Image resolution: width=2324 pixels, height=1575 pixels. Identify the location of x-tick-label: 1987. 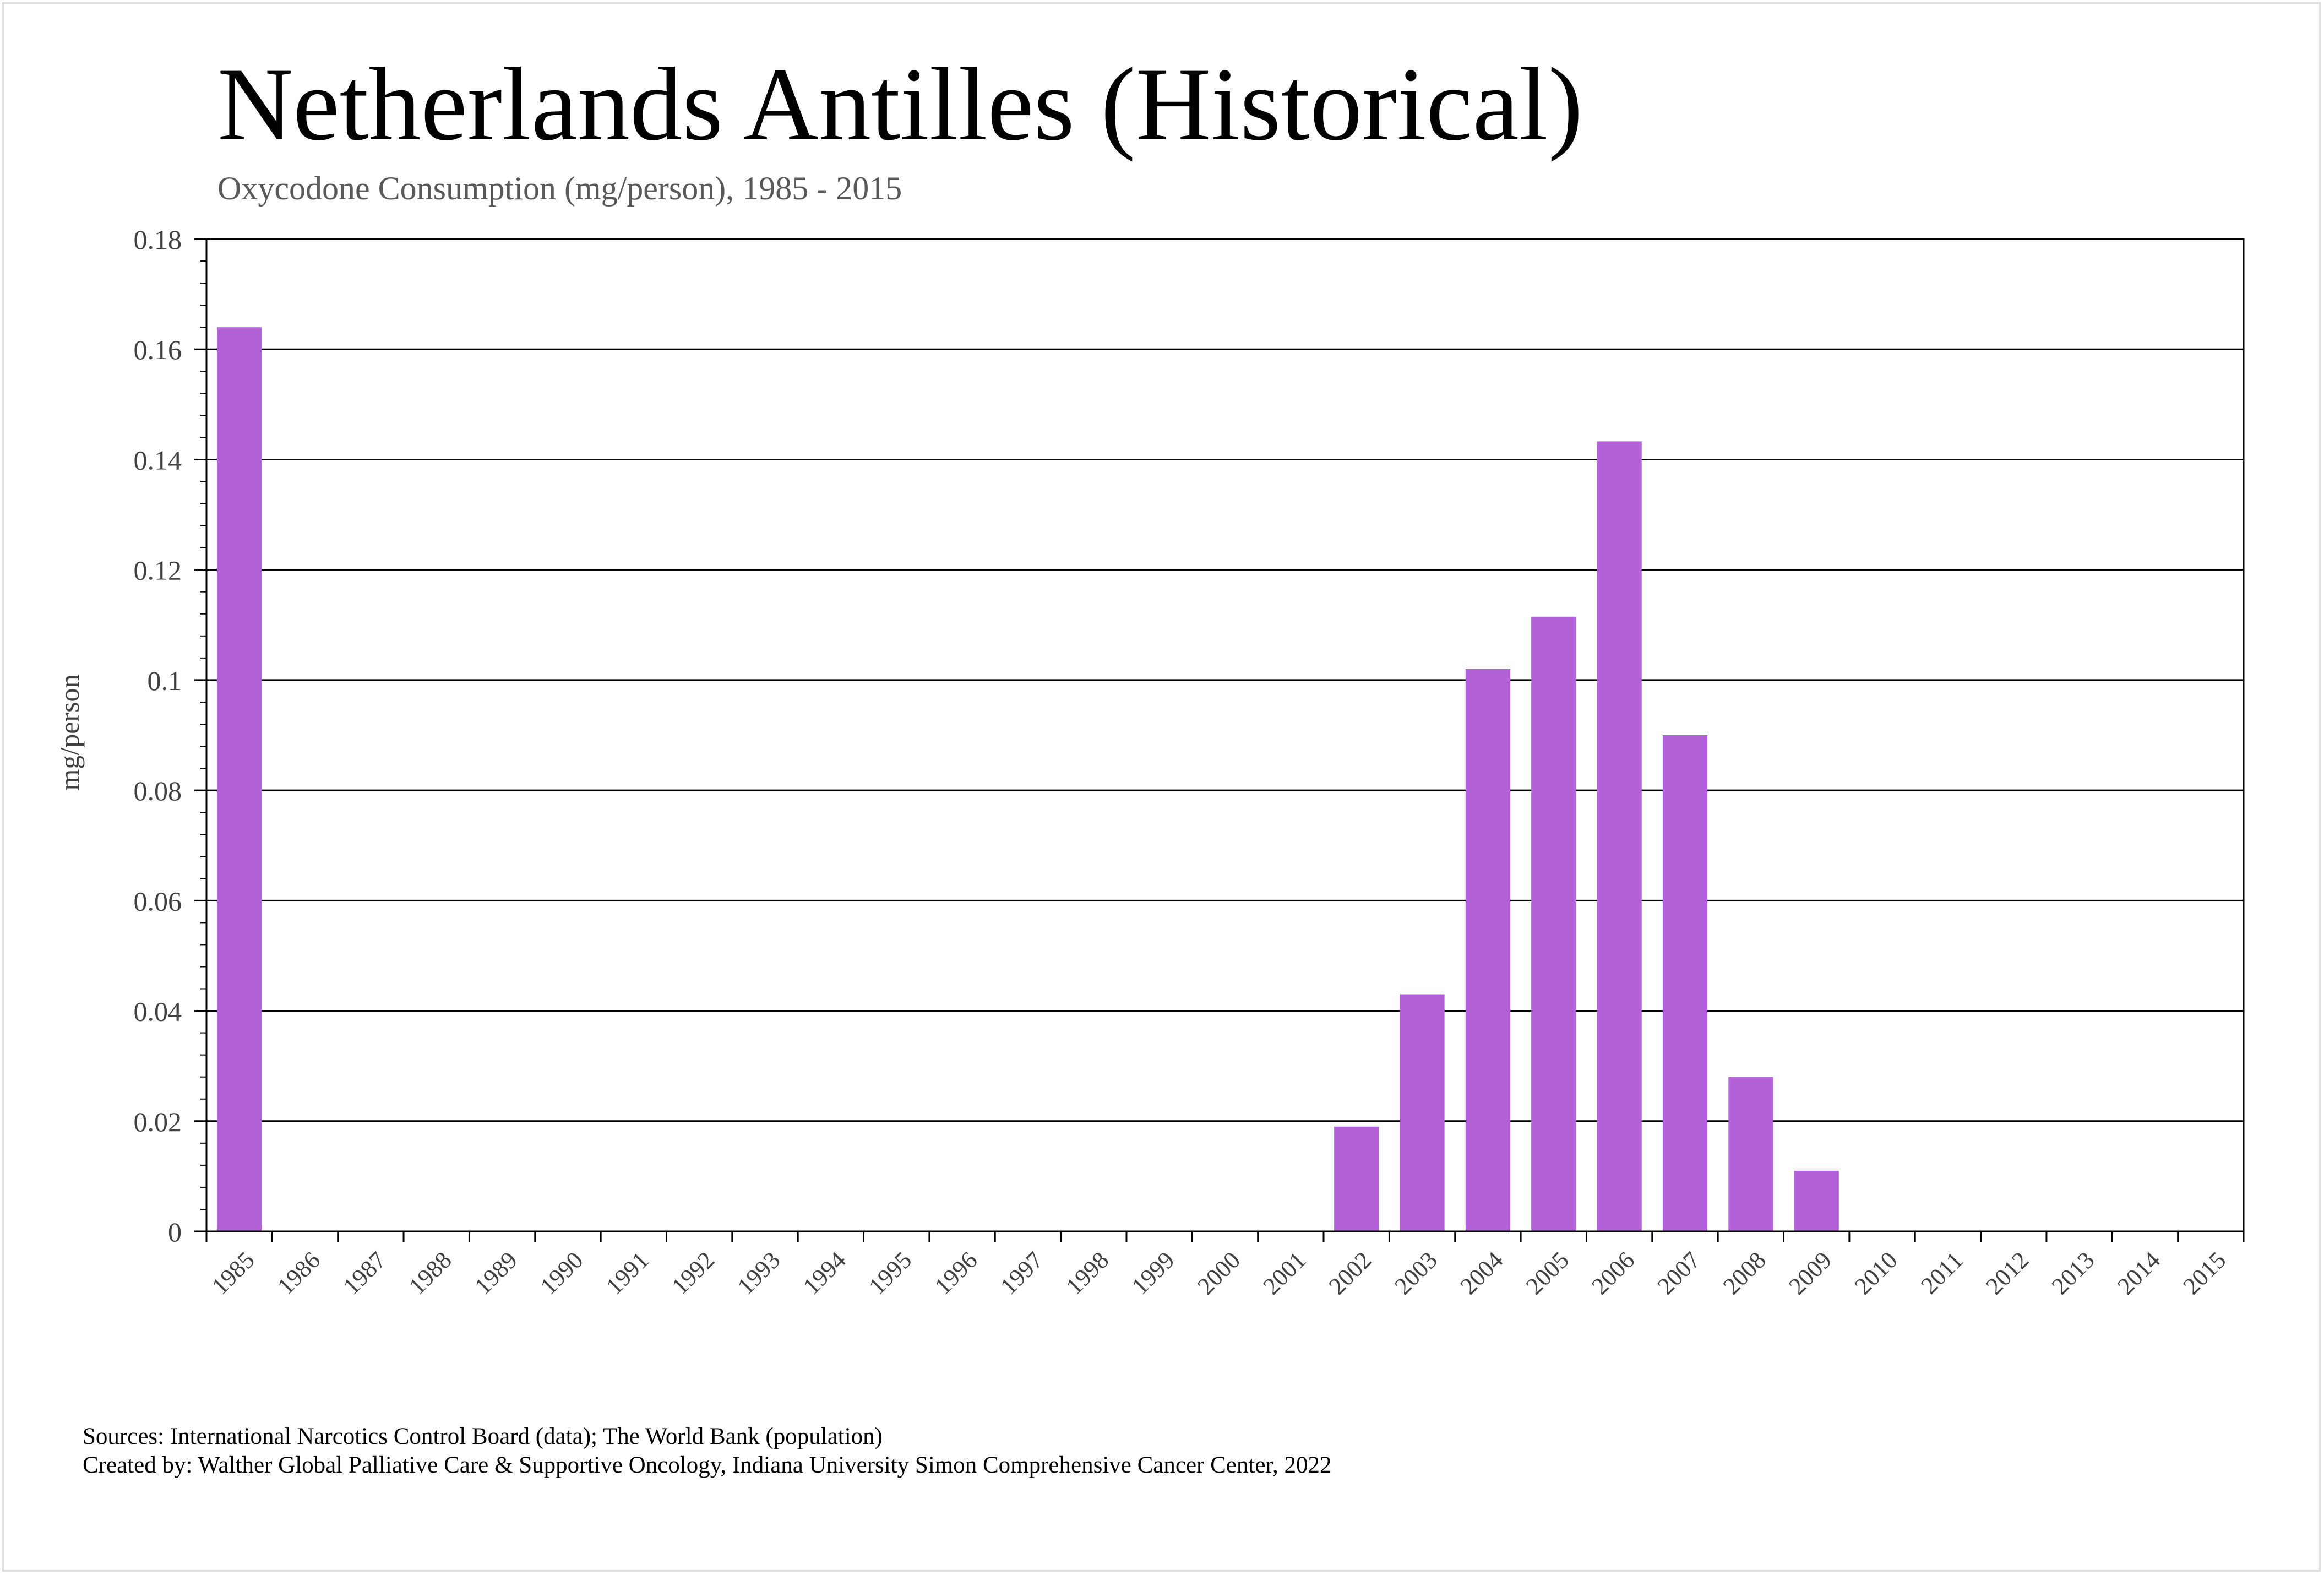
(364, 1273).